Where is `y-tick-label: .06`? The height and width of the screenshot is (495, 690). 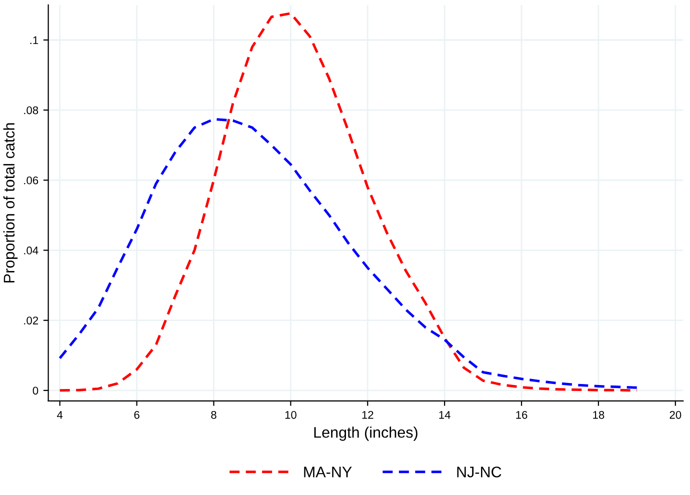
y-tick-label: .06 is located at coordinates (31, 180).